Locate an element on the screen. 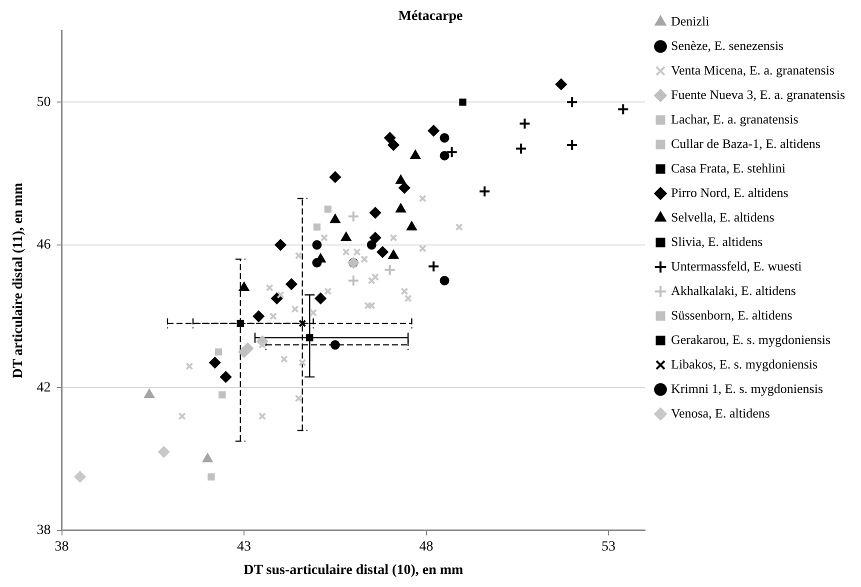 This screenshot has height=587, width=861. x-axis-title: DT sus-articulaire distal (10), en mm is located at coordinates (354, 570).